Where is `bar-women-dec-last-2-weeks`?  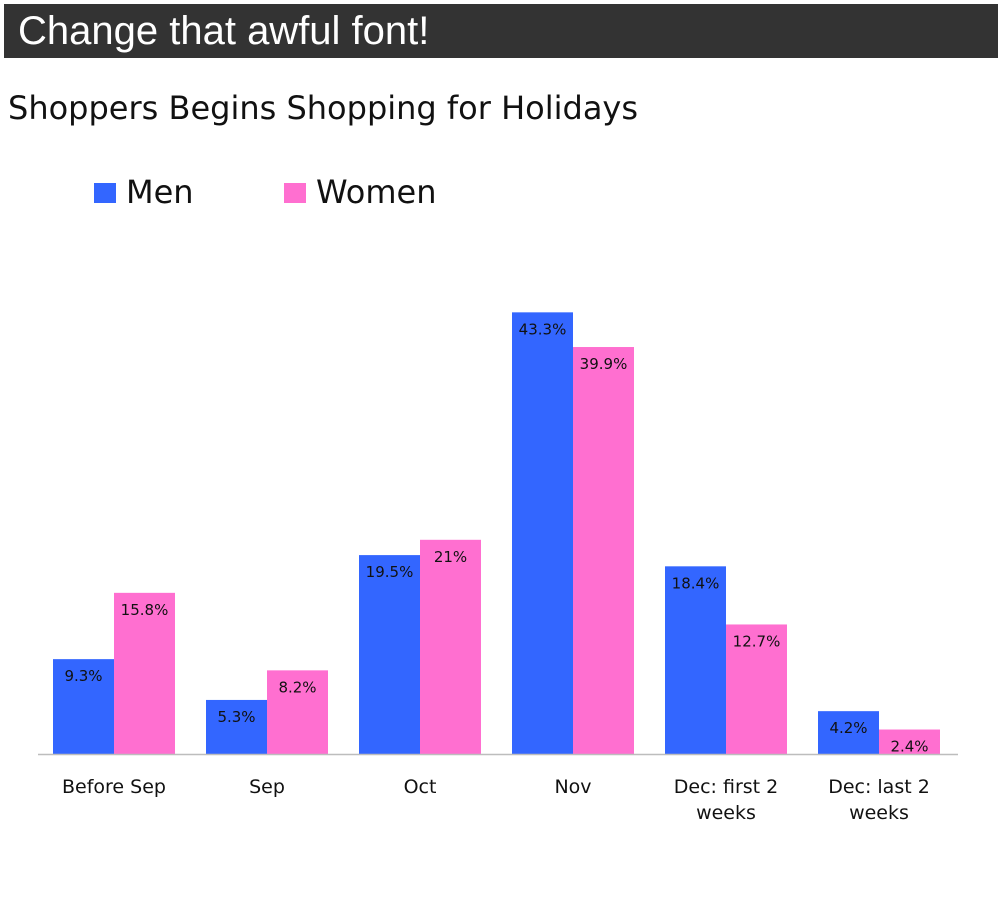 bar-women-dec-last-2-weeks is located at coordinates (909, 741).